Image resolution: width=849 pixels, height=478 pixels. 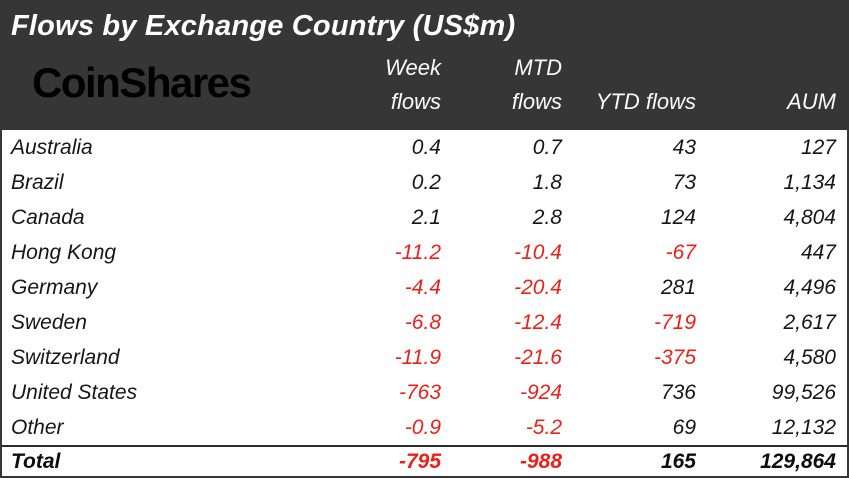 I want to click on aum-value: 127, so click(x=818, y=147).